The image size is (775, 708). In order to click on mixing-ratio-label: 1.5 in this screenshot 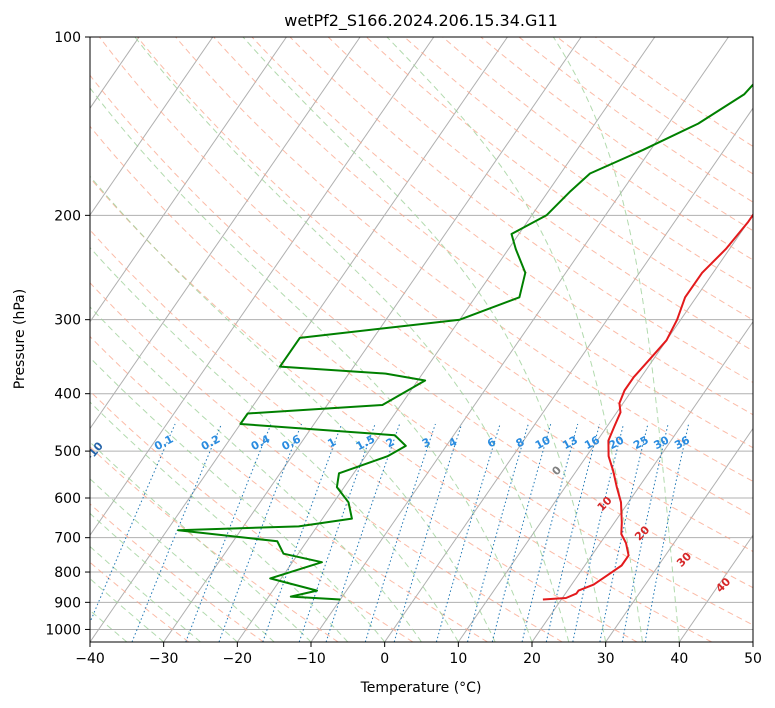, I will do `click(365, 442)`.